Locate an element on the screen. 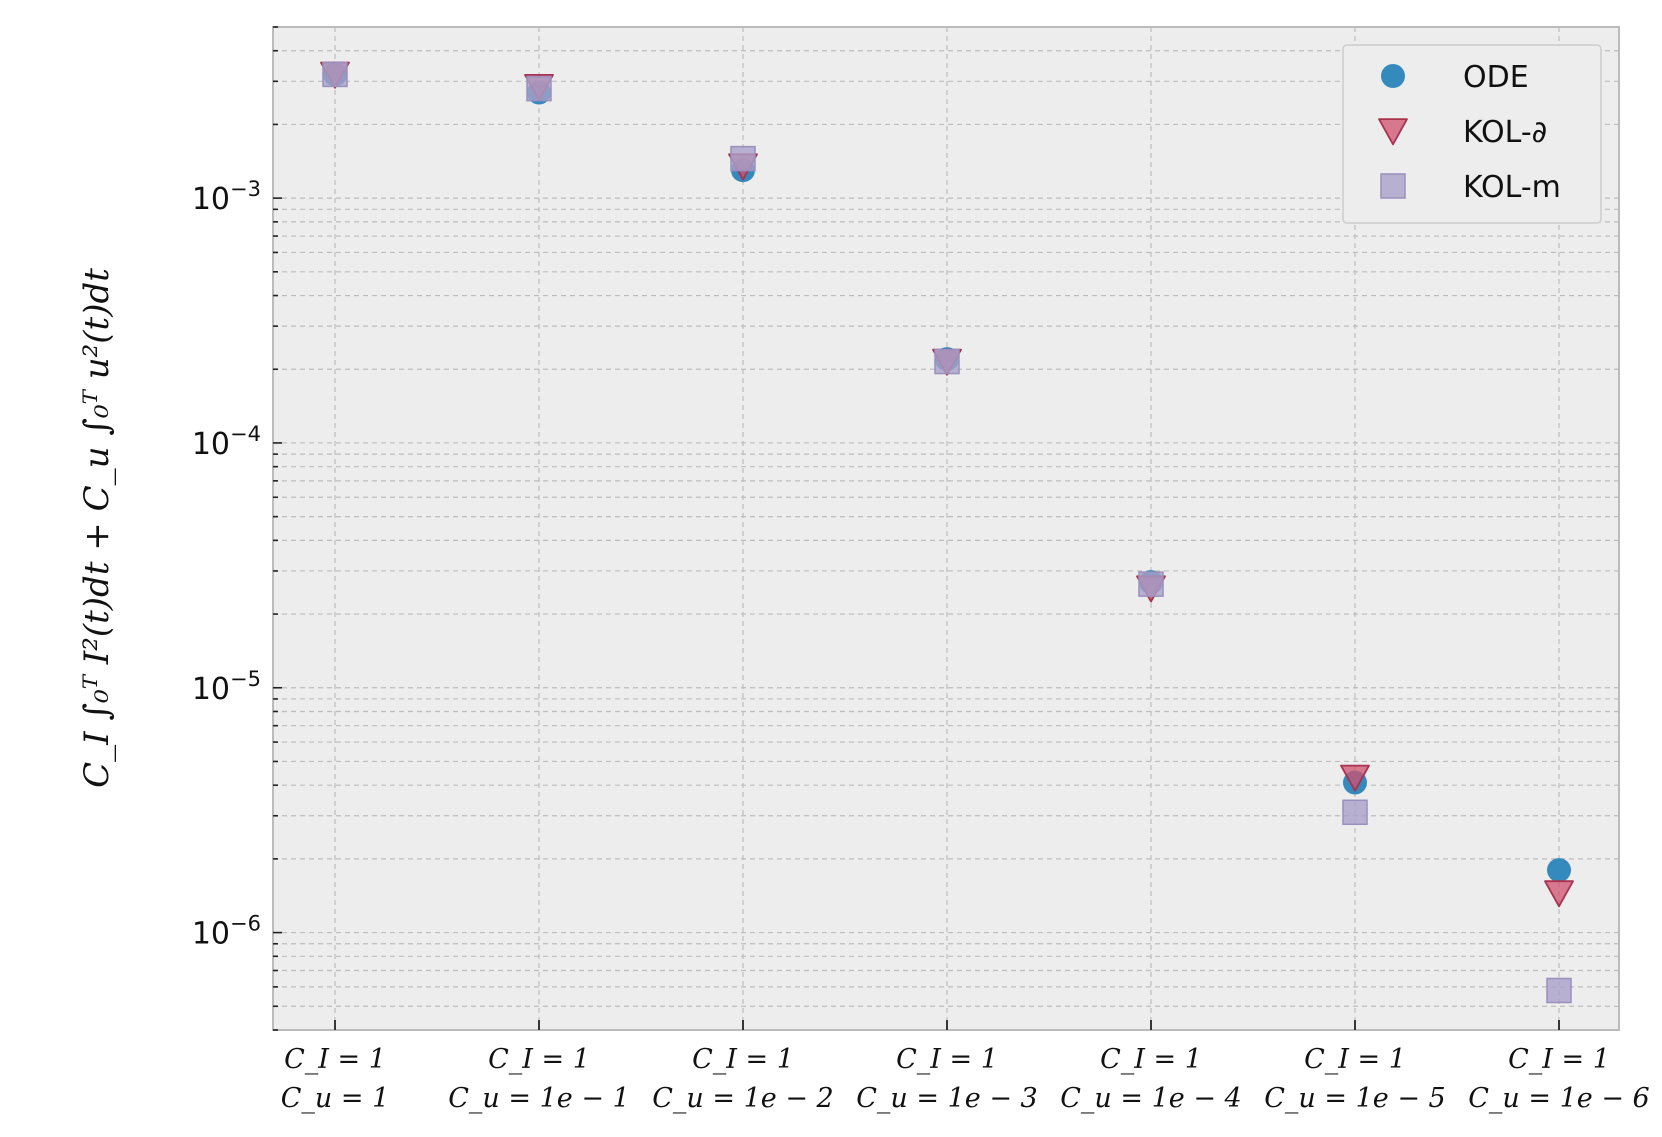 This screenshot has width=1662, height=1137. x-tick-label-line2: C_u = 1e − 1 is located at coordinates (538, 1098).